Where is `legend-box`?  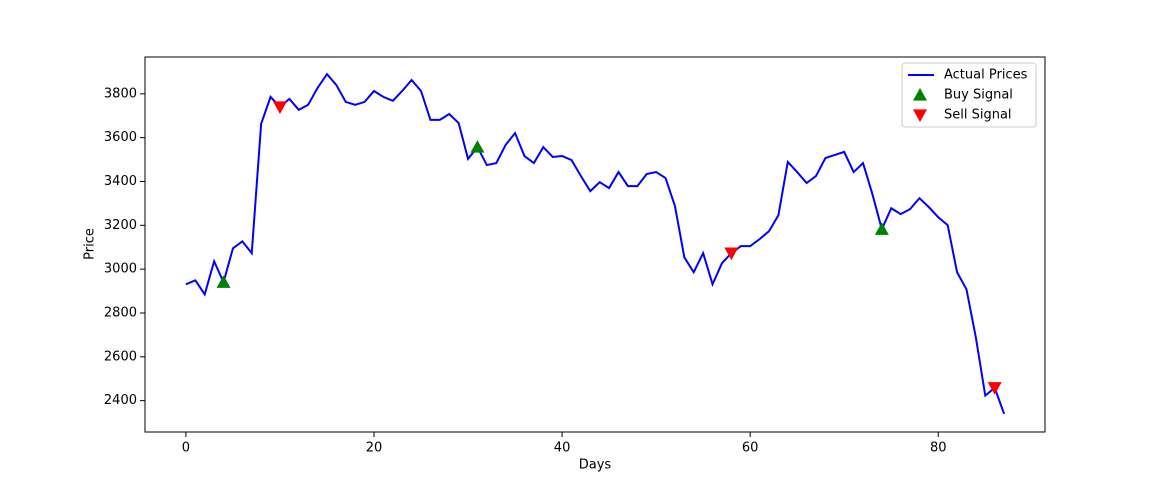 legend-box is located at coordinates (969, 95).